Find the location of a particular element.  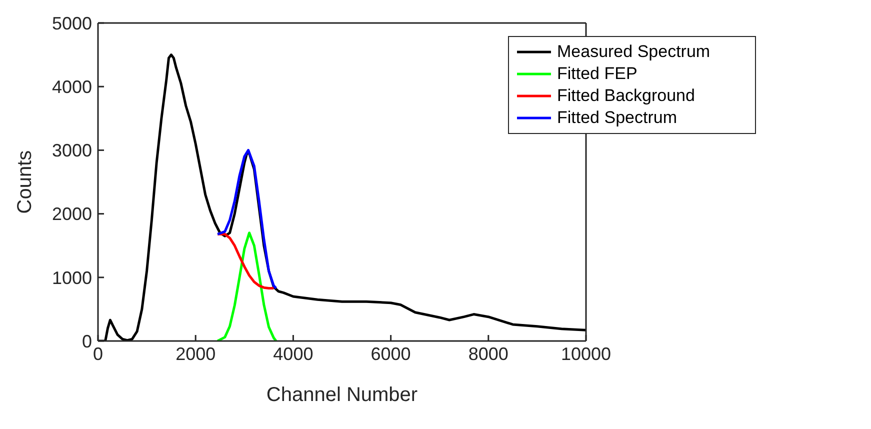

y-tick-label: 0 is located at coordinates (87, 341).